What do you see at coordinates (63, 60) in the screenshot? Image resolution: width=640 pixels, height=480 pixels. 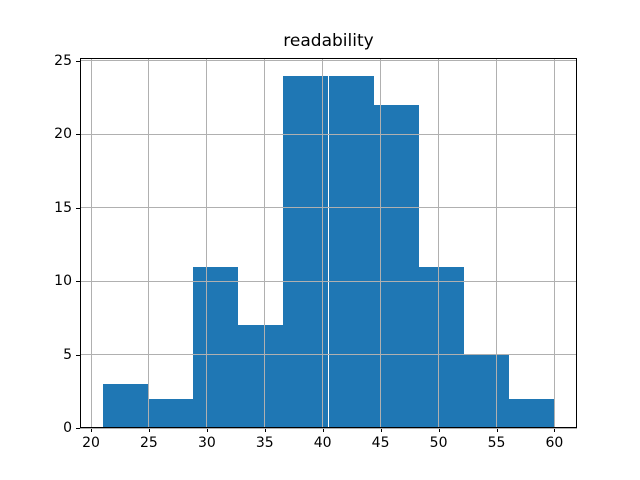 I see `y-tick-label: 25` at bounding box center [63, 60].